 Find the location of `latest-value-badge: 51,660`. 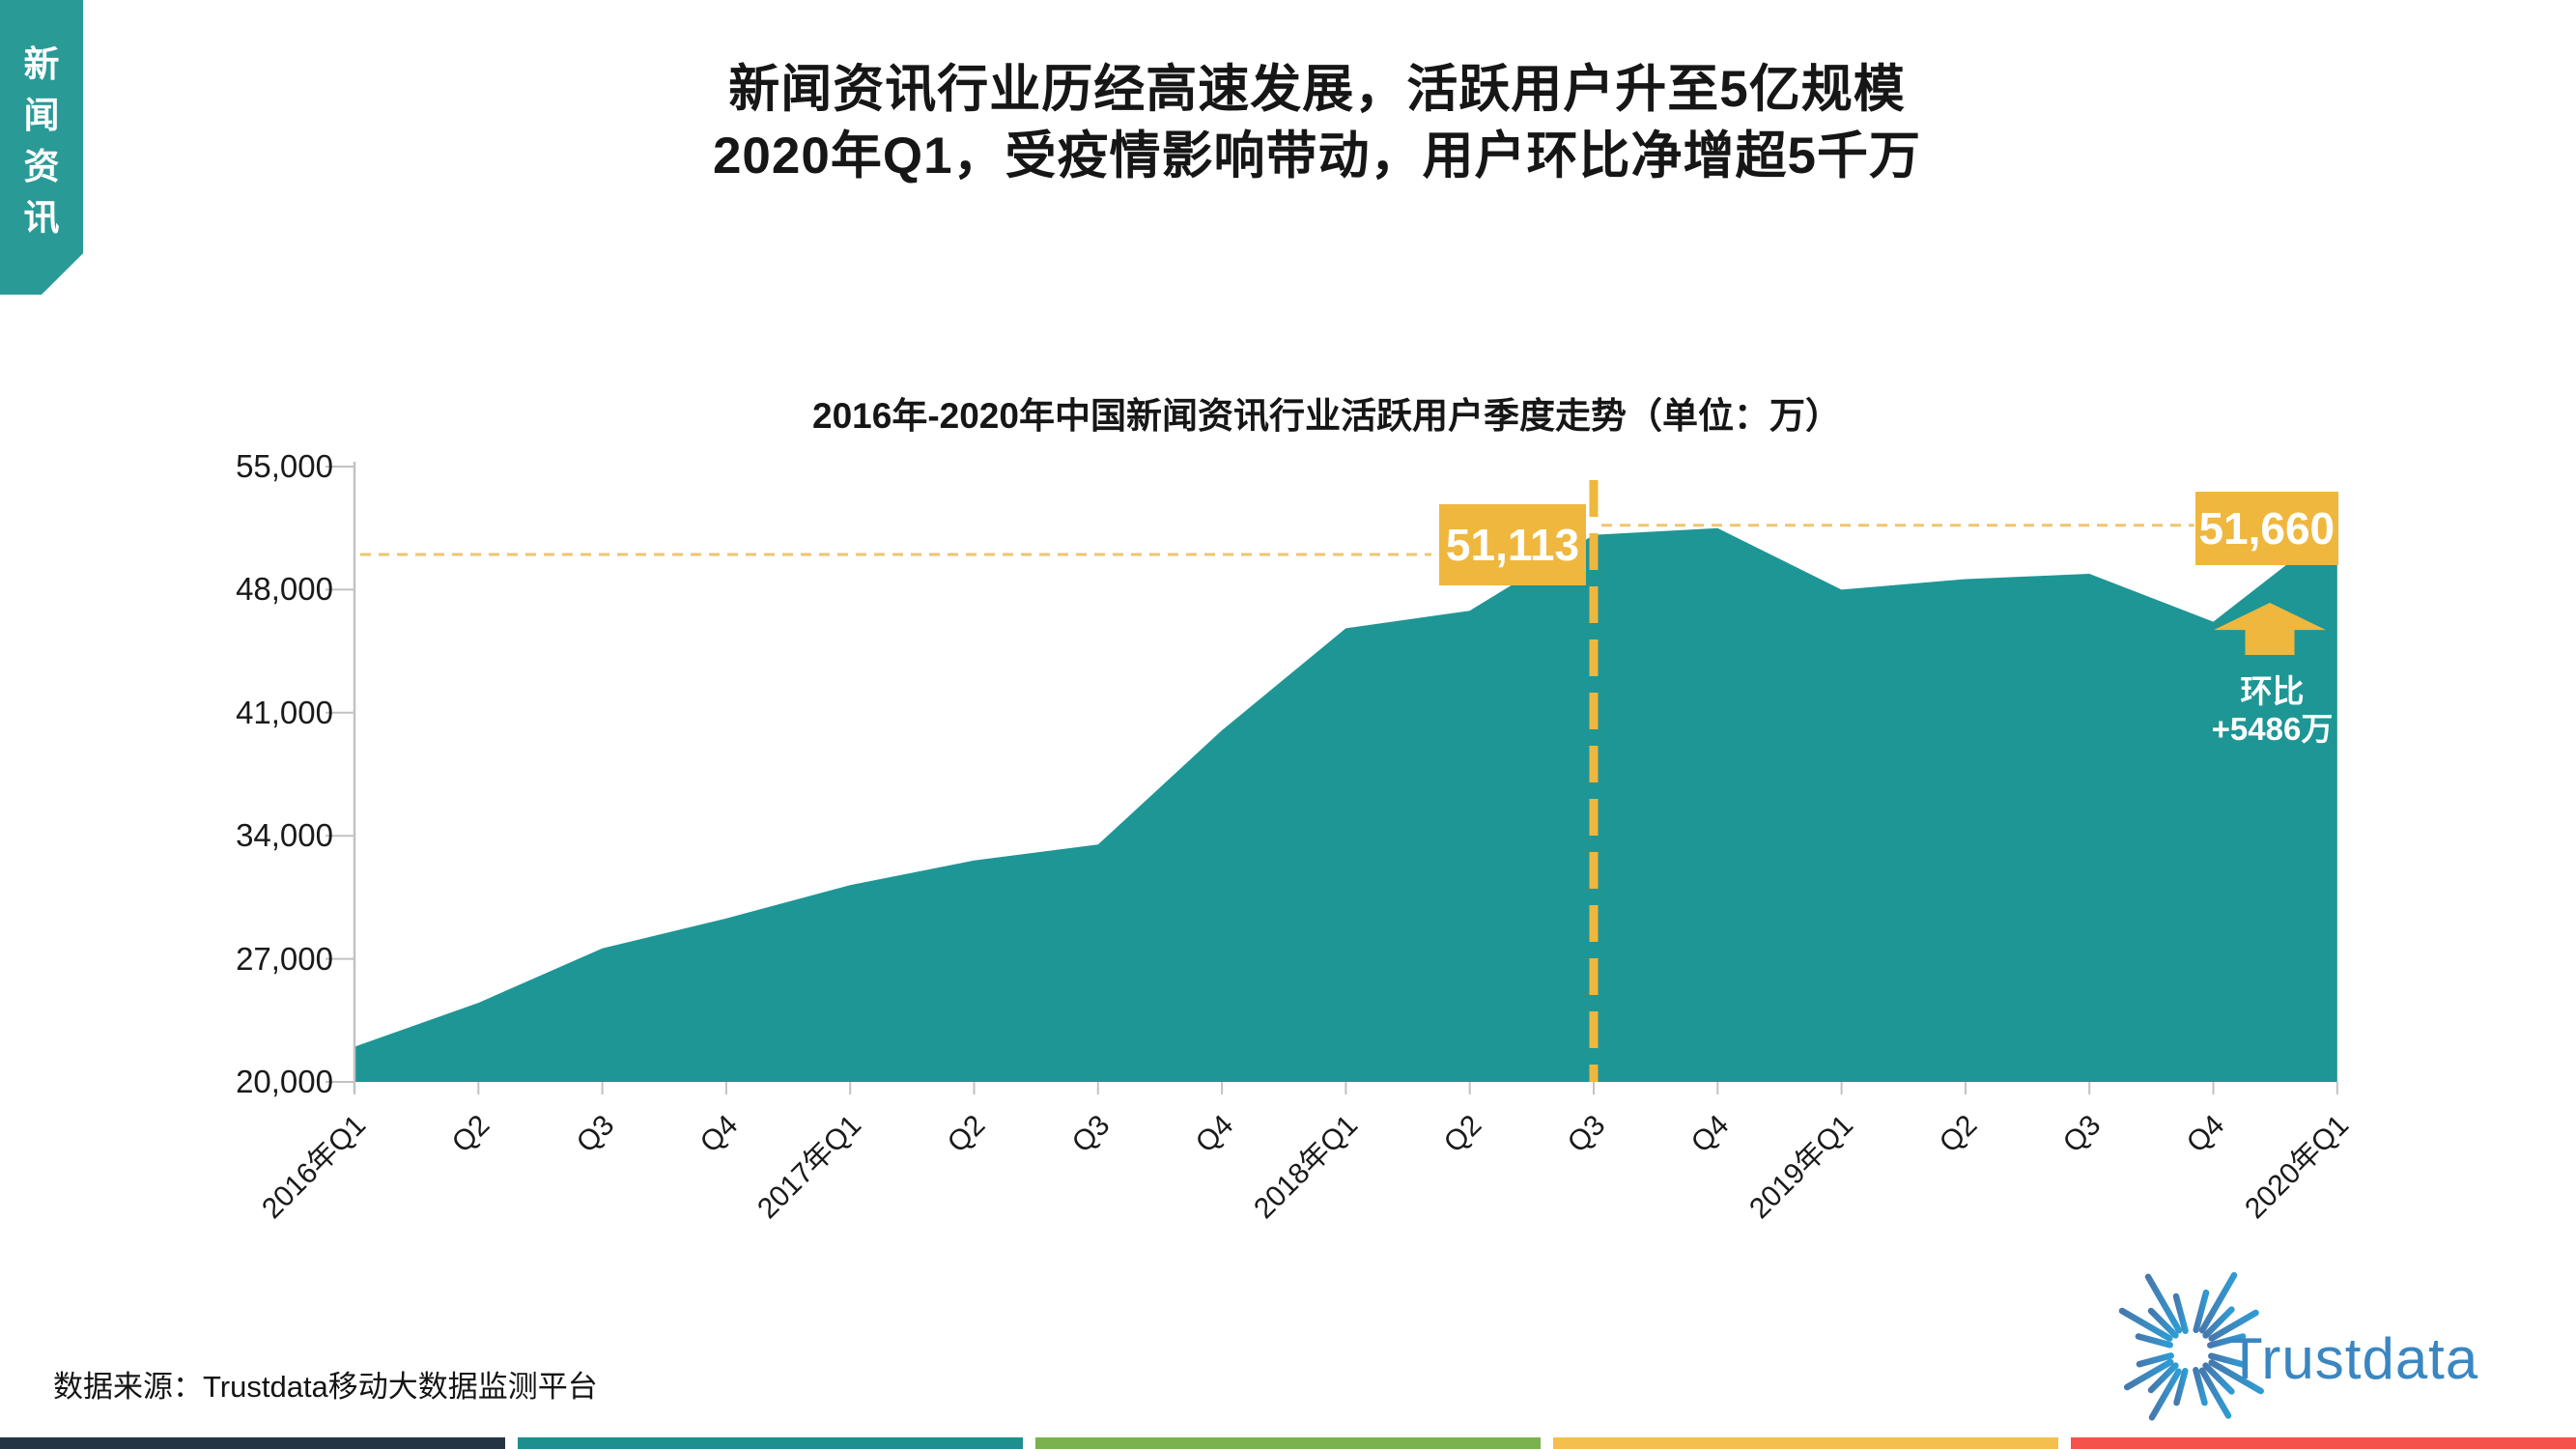

latest-value-badge: 51,660 is located at coordinates (2266, 528).